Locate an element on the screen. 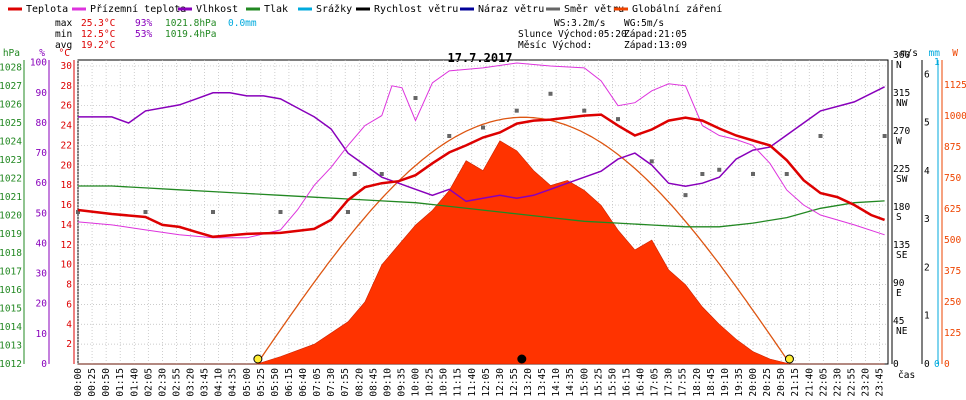  tick-time: 02:05 is located at coordinates (148, 382).